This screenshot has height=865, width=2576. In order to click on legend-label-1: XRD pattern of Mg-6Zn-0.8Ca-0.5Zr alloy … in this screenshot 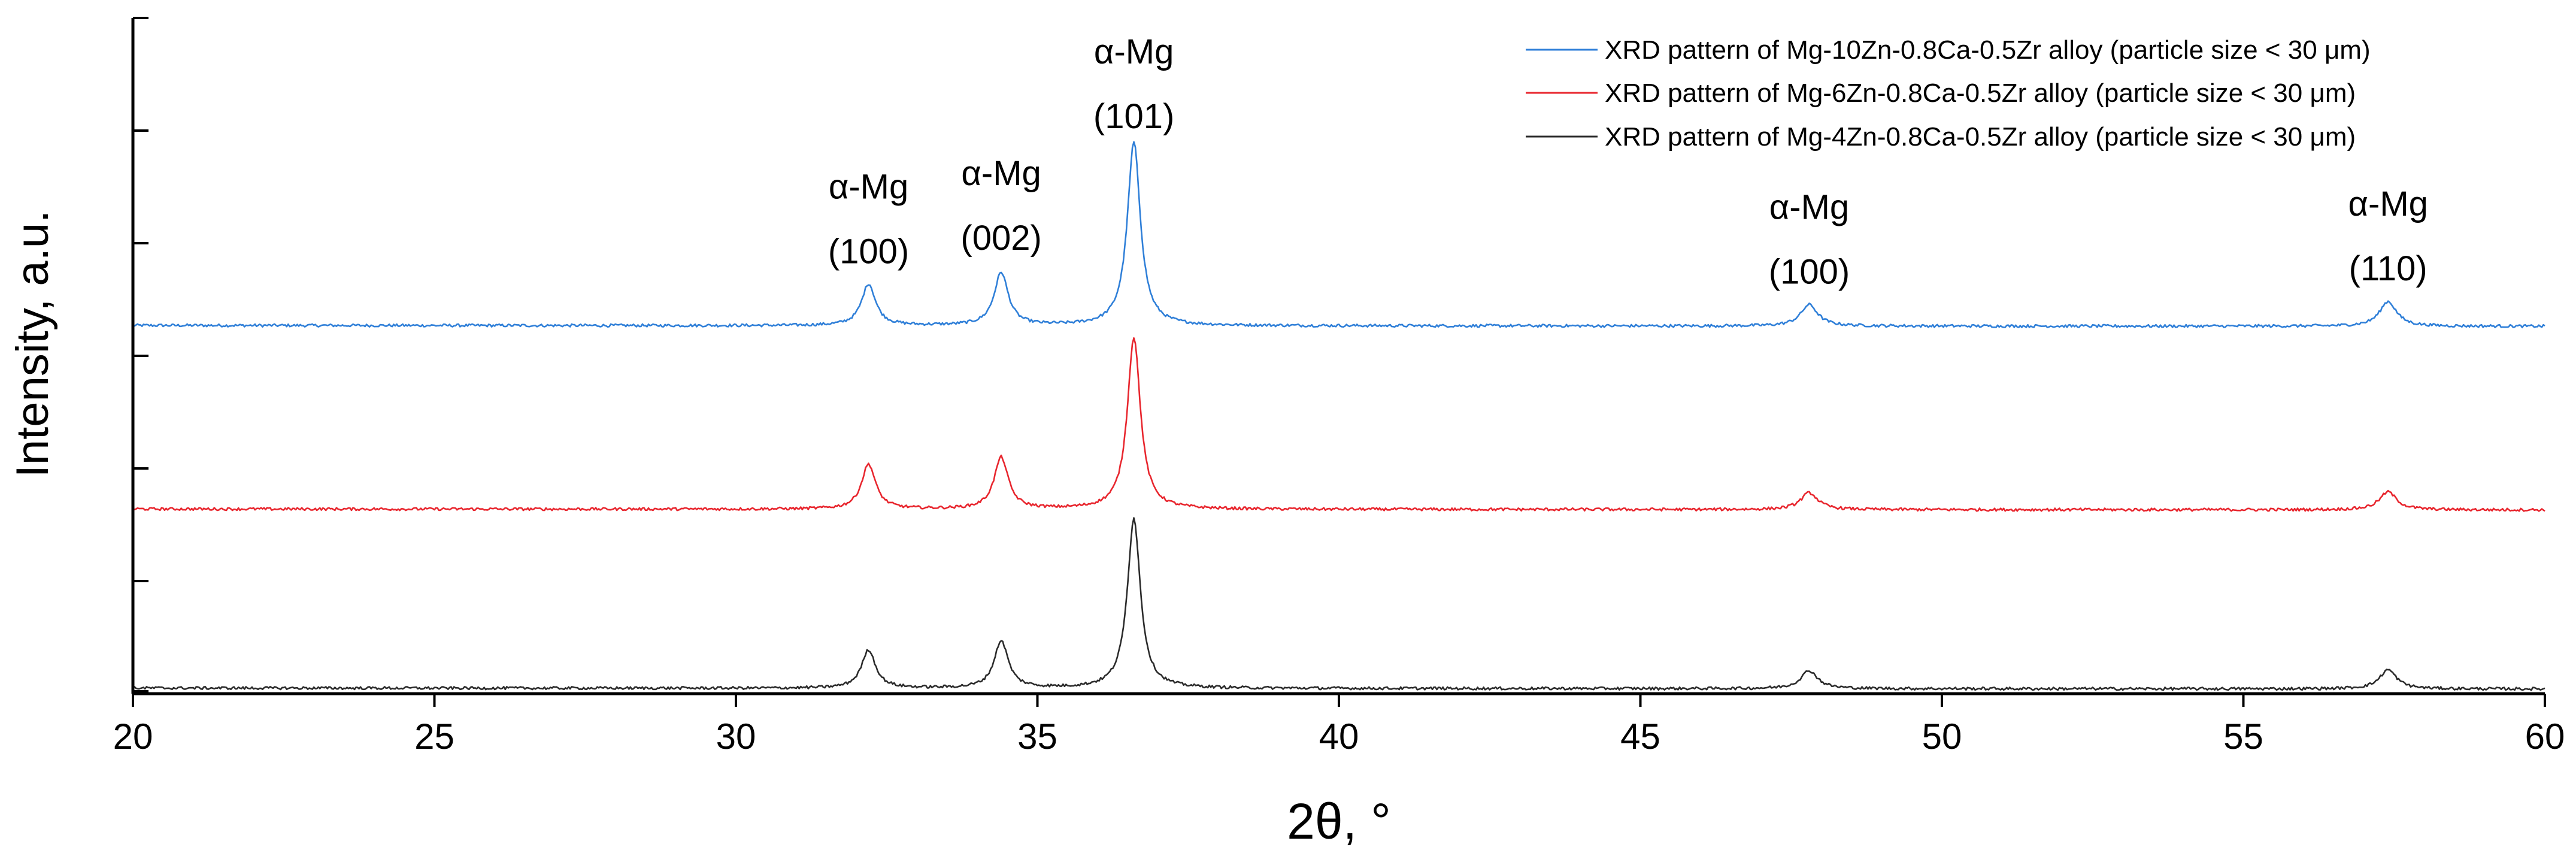, I will do `click(1980, 93)`.